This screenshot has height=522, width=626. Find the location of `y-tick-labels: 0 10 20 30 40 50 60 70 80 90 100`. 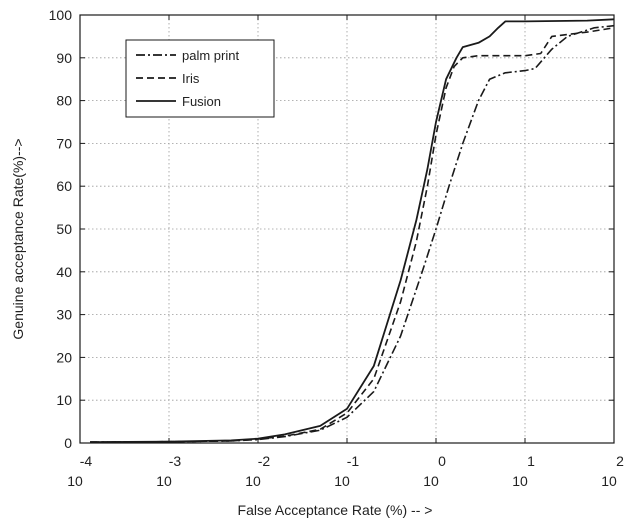

y-tick-labels: 0 10 20 30 40 50 60 70 80 90 100 is located at coordinates (61, 229).